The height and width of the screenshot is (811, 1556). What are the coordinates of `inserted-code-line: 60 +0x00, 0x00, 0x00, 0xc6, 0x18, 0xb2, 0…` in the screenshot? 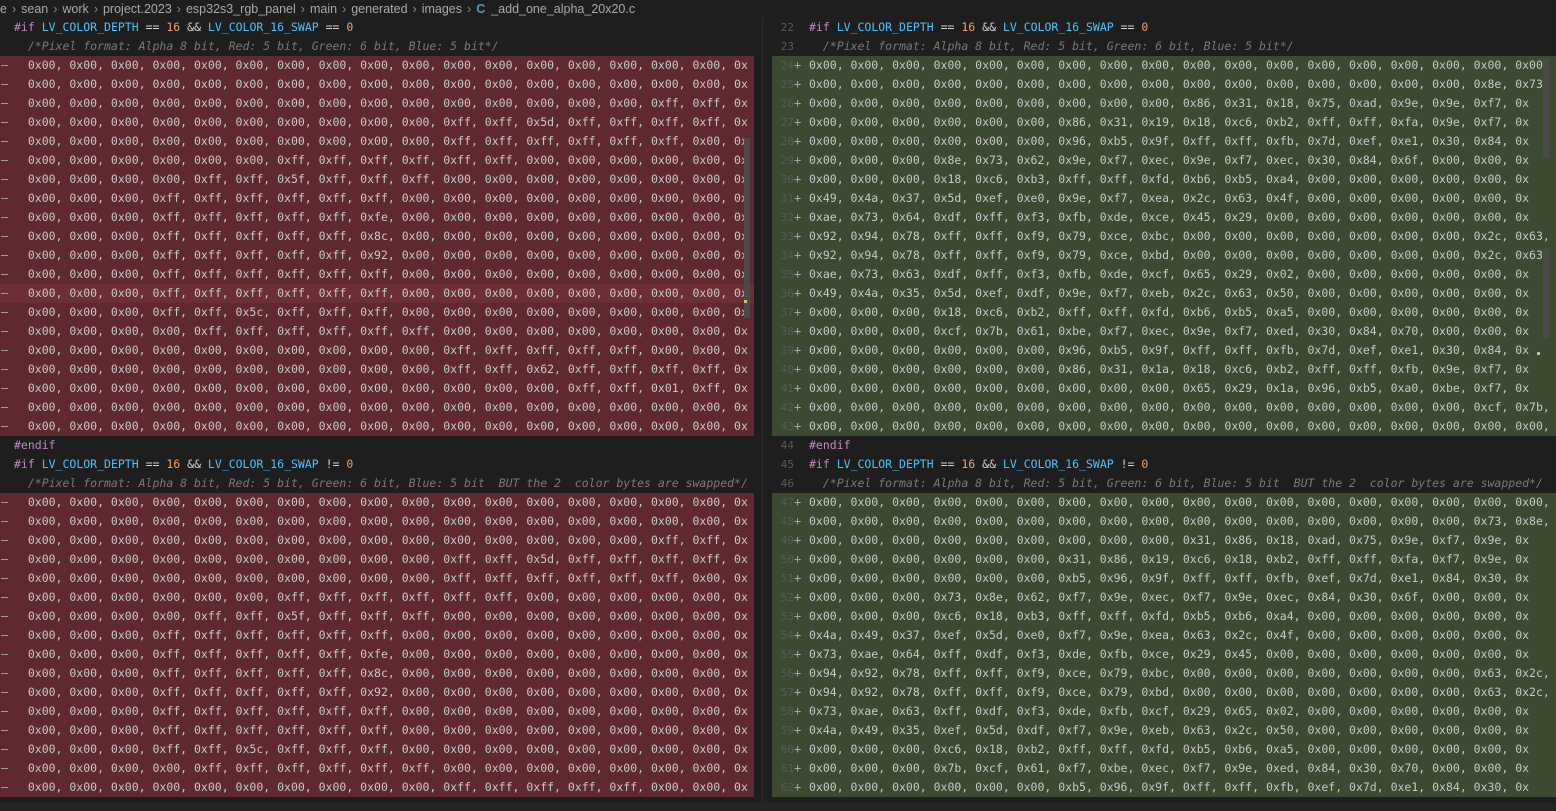 It's located at (1164, 749).